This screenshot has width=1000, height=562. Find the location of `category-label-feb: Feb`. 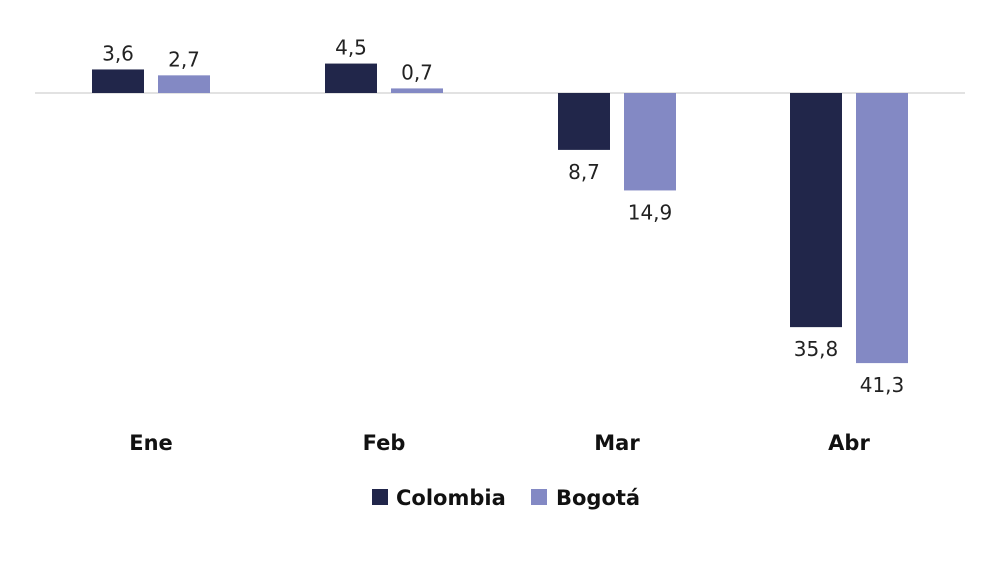

category-label-feb: Feb is located at coordinates (384, 443).